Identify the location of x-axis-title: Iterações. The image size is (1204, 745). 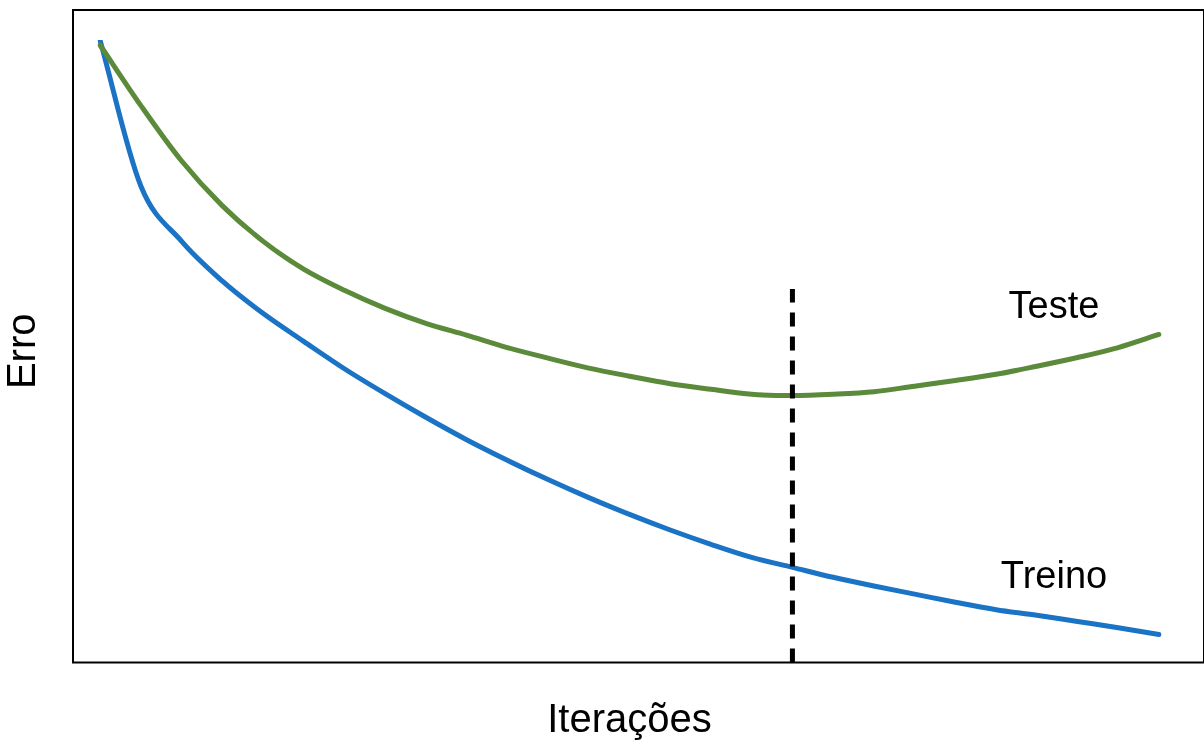
(629, 718).